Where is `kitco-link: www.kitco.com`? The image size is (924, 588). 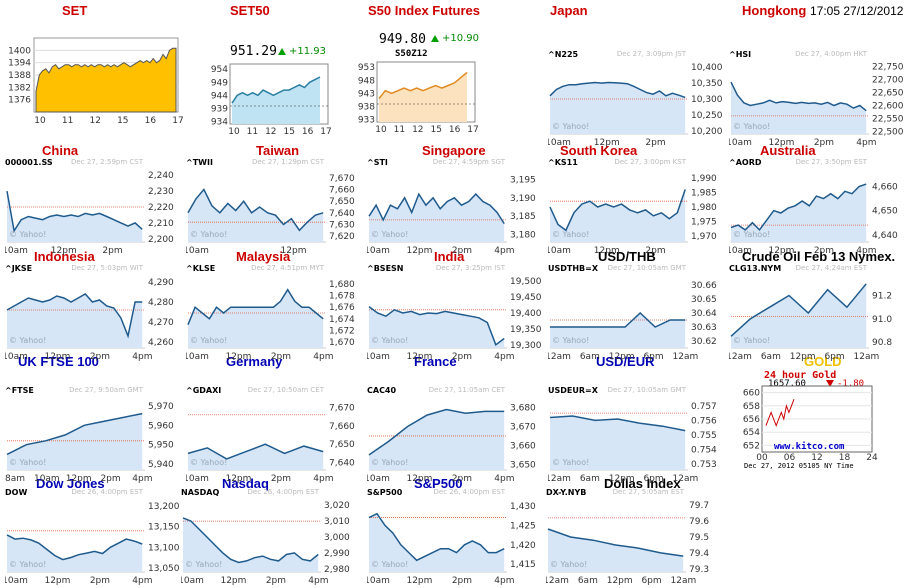 kitco-link: www.kitco.com is located at coordinates (809, 447).